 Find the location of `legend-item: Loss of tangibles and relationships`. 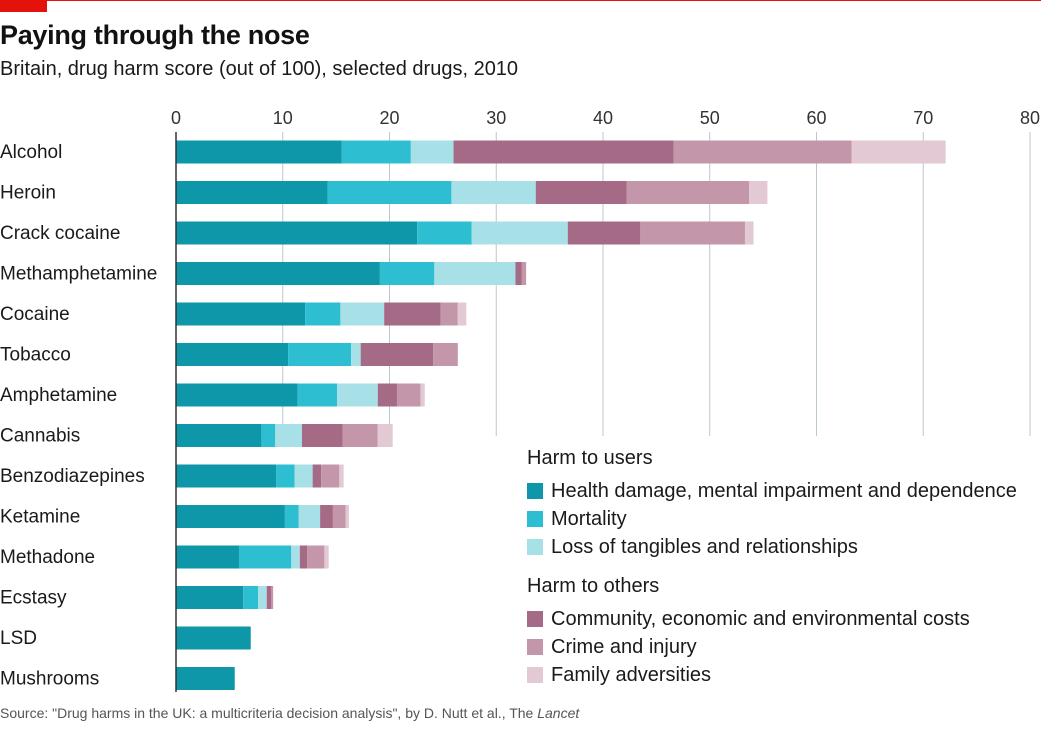

legend-item: Loss of tangibles and relationships is located at coordinates (772, 547).